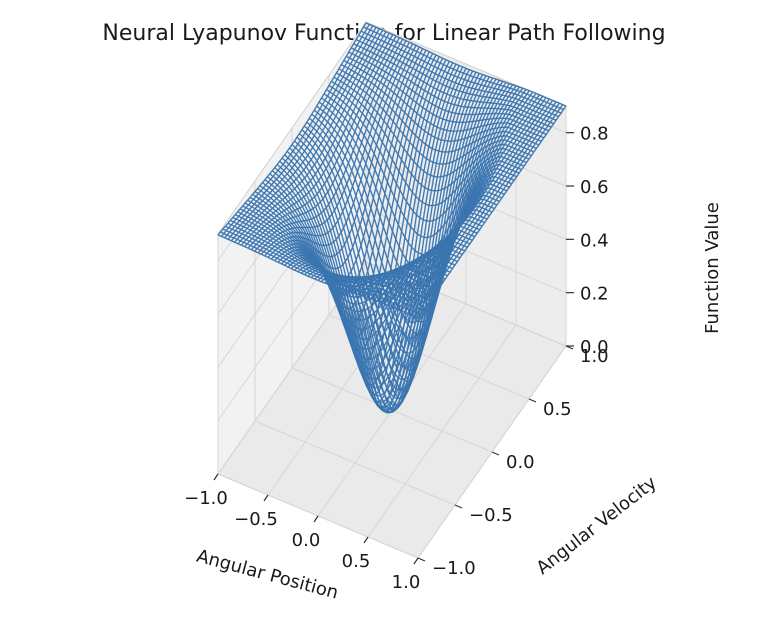  Describe the element at coordinates (491, 515) in the screenshot. I see `y-tick-label: −0.5` at that location.